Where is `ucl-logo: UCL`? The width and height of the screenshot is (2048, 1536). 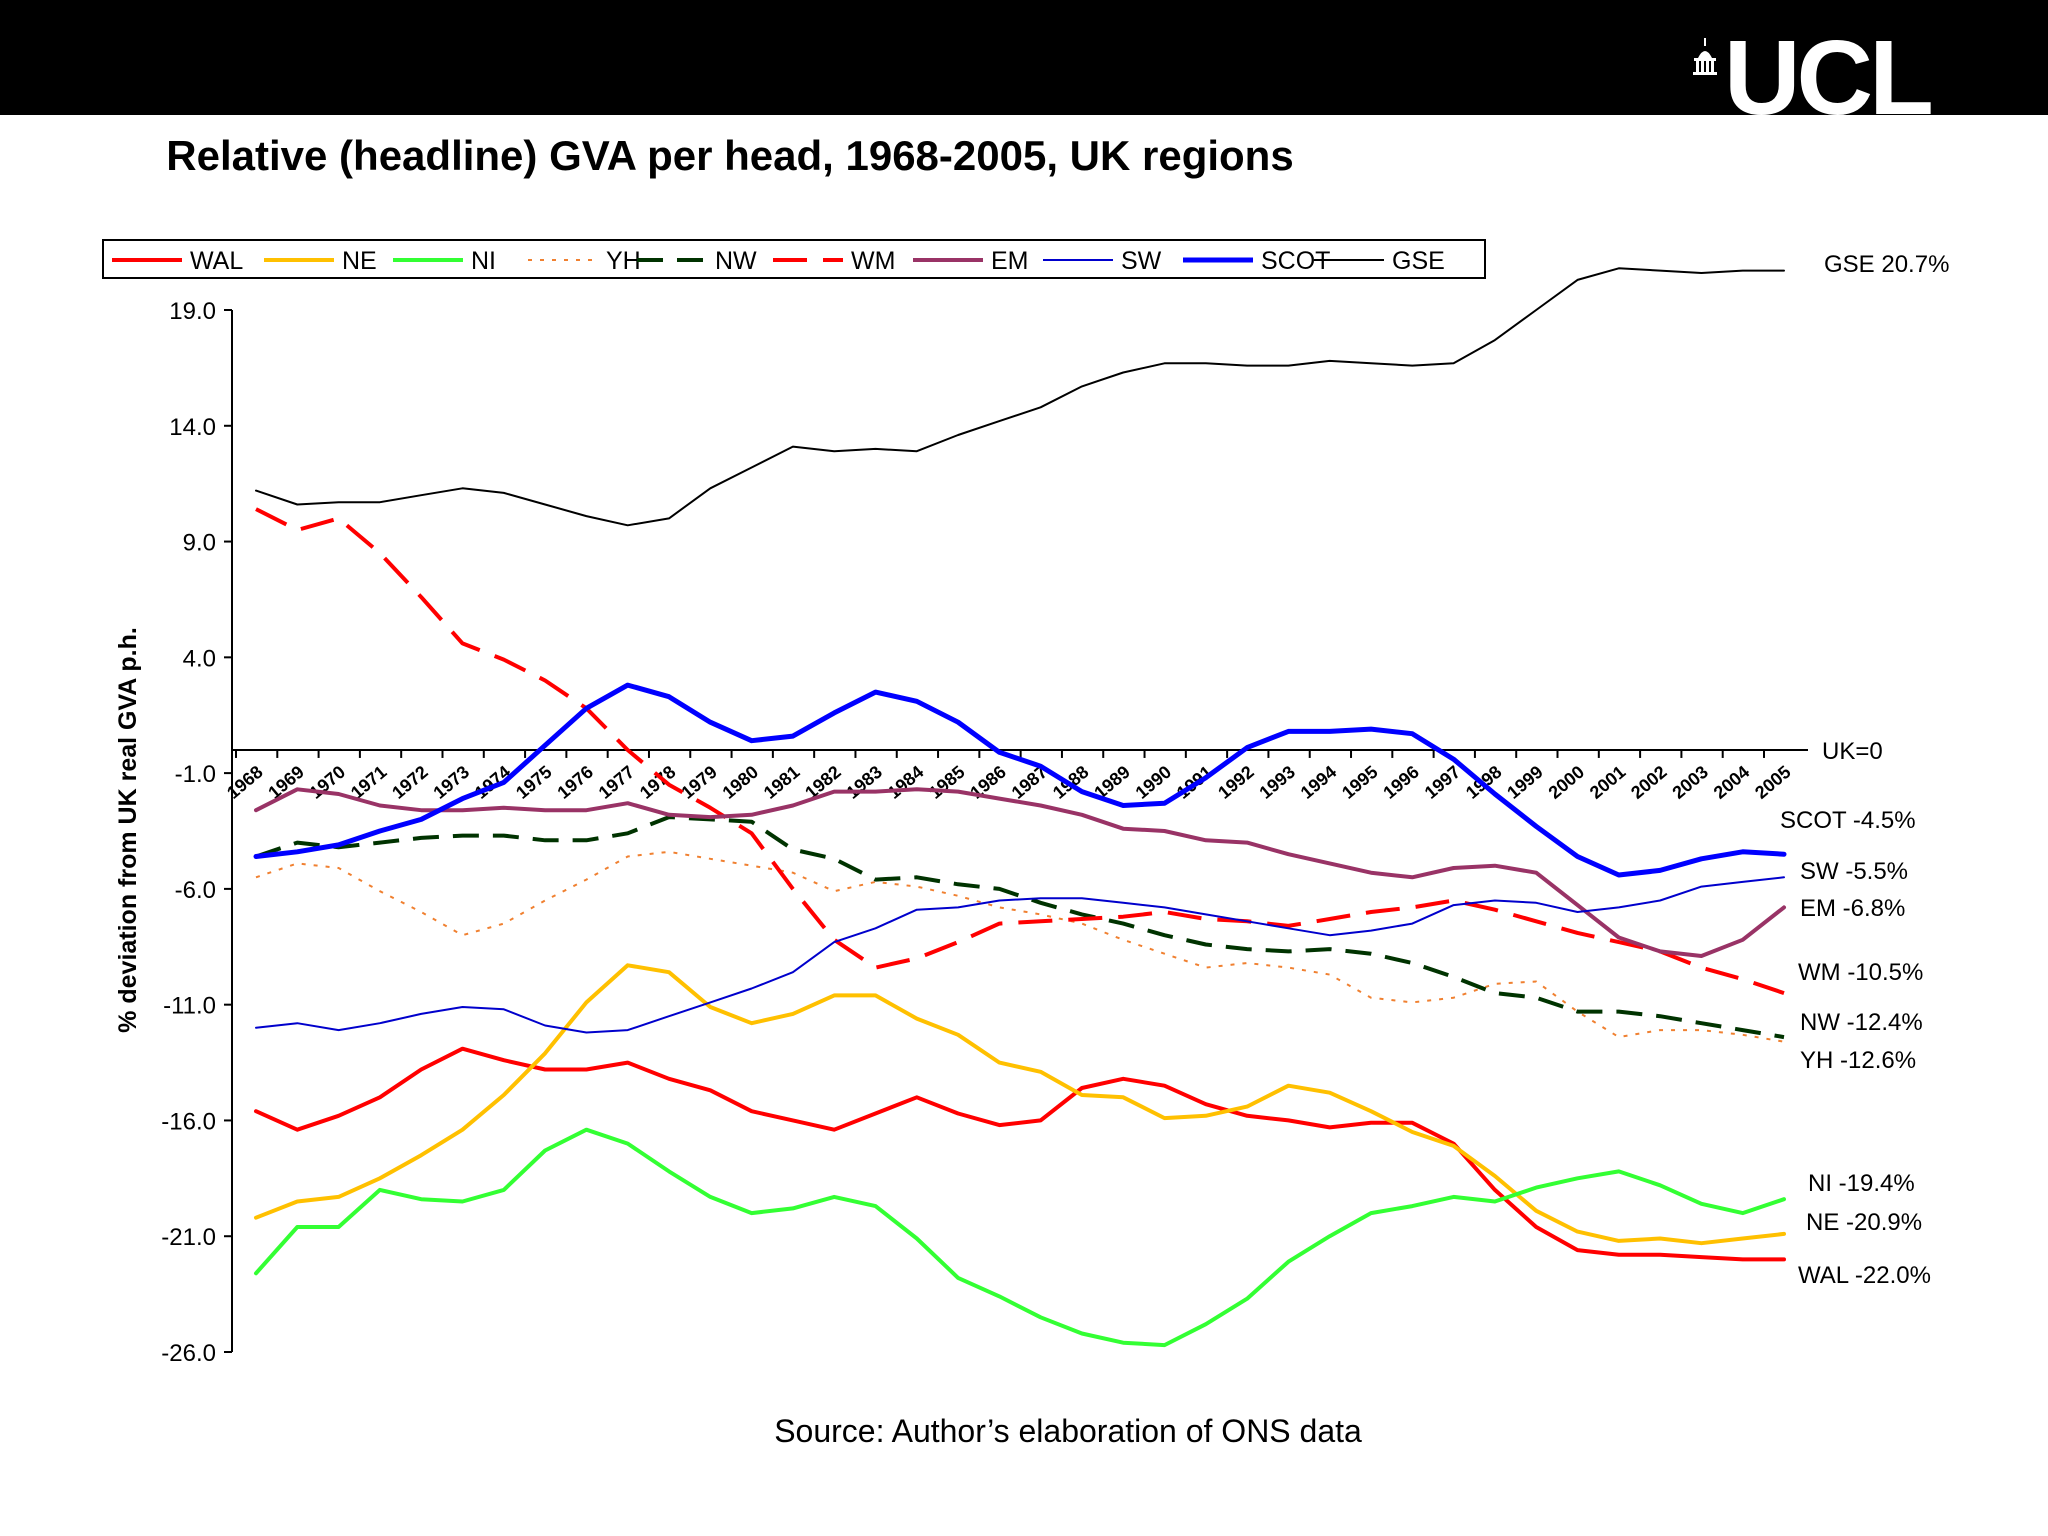 ucl-logo: UCL is located at coordinates (1814, 73).